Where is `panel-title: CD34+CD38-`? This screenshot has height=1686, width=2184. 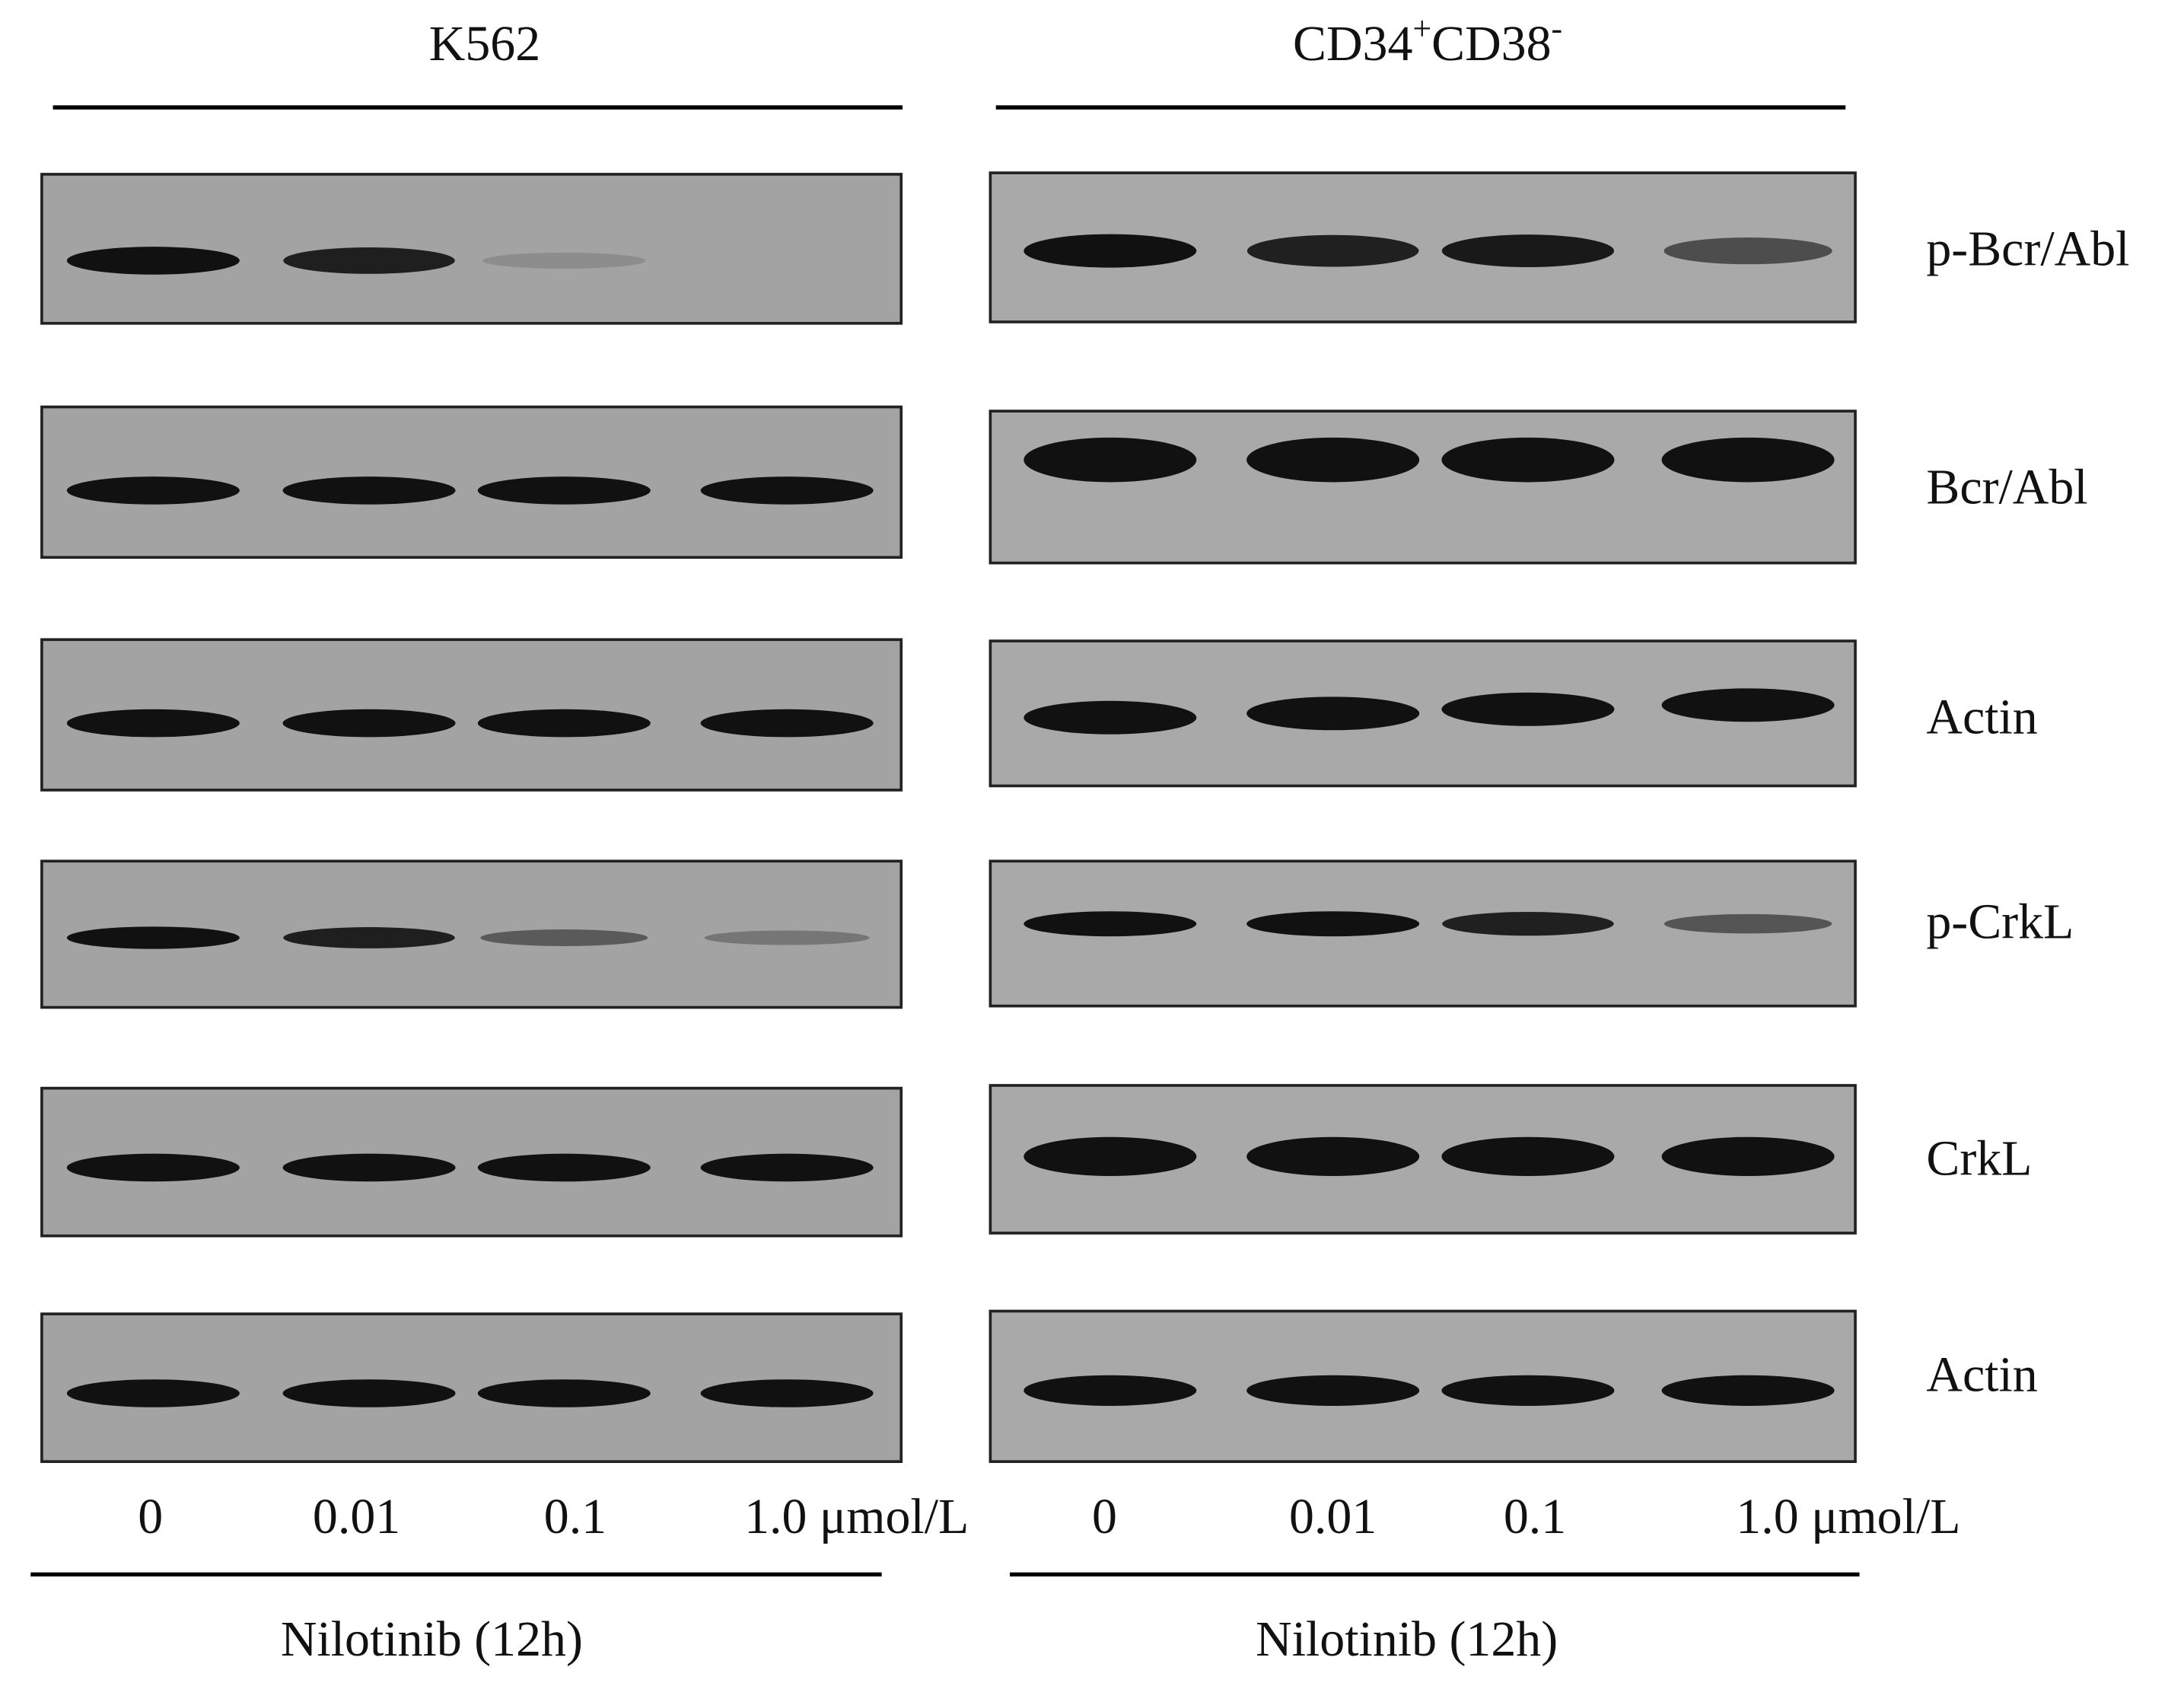
panel-title: CD34+CD38- is located at coordinates (1427, 41).